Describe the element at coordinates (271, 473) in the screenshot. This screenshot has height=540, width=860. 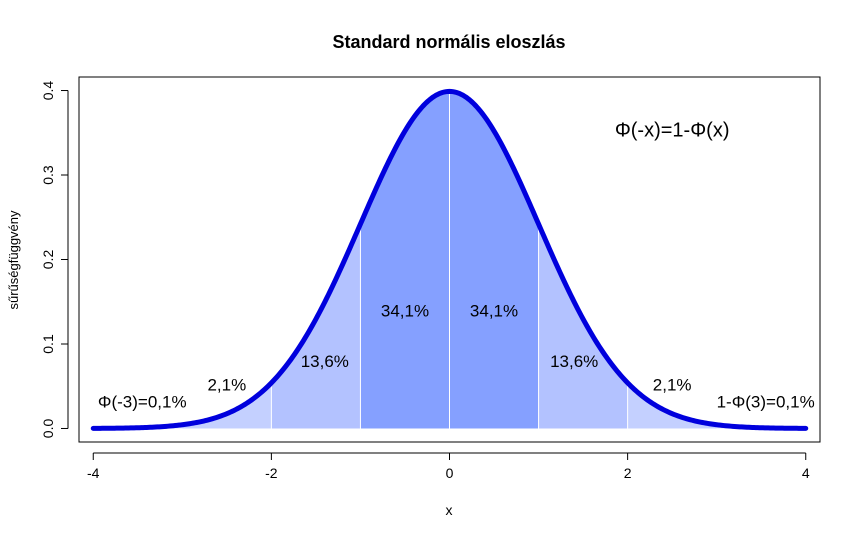
I see `x-tick-label: -2` at that location.